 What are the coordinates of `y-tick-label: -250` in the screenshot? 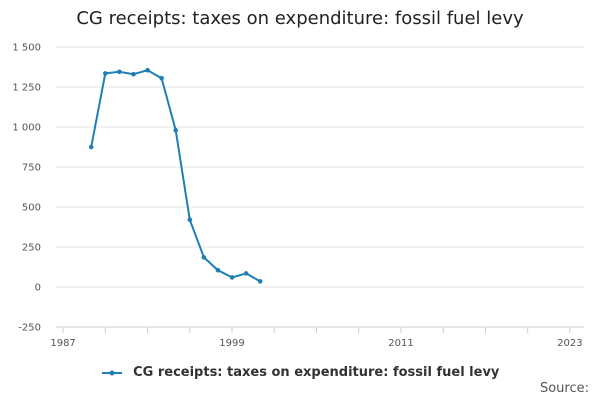 It's located at (29, 328).